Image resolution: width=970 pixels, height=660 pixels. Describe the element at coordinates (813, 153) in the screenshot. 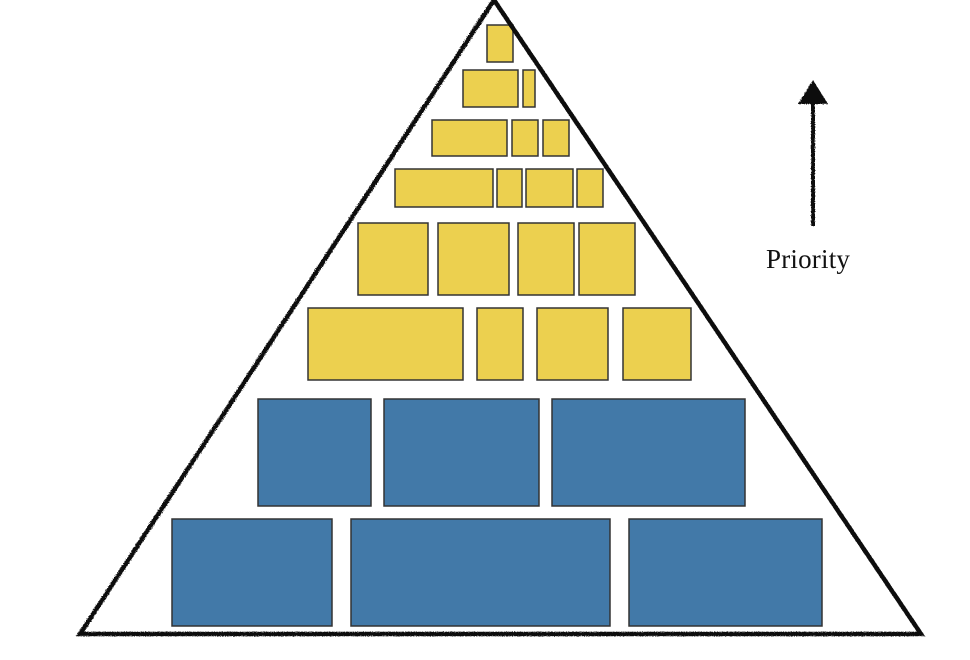

I see `priority-arrow` at that location.